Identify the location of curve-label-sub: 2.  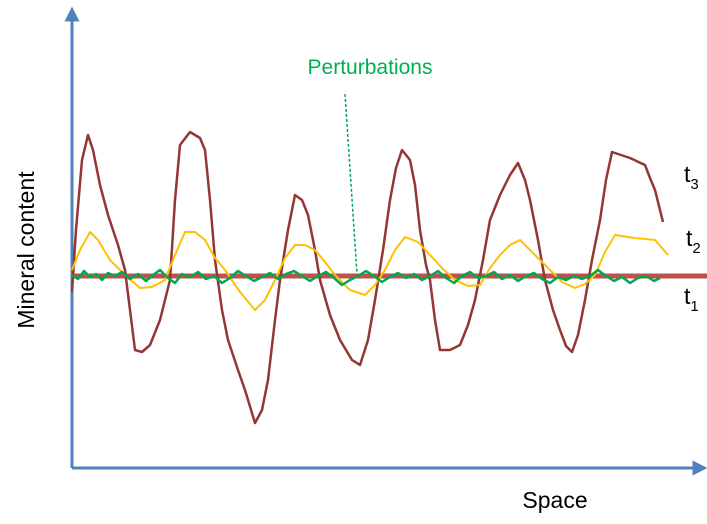
(696, 248).